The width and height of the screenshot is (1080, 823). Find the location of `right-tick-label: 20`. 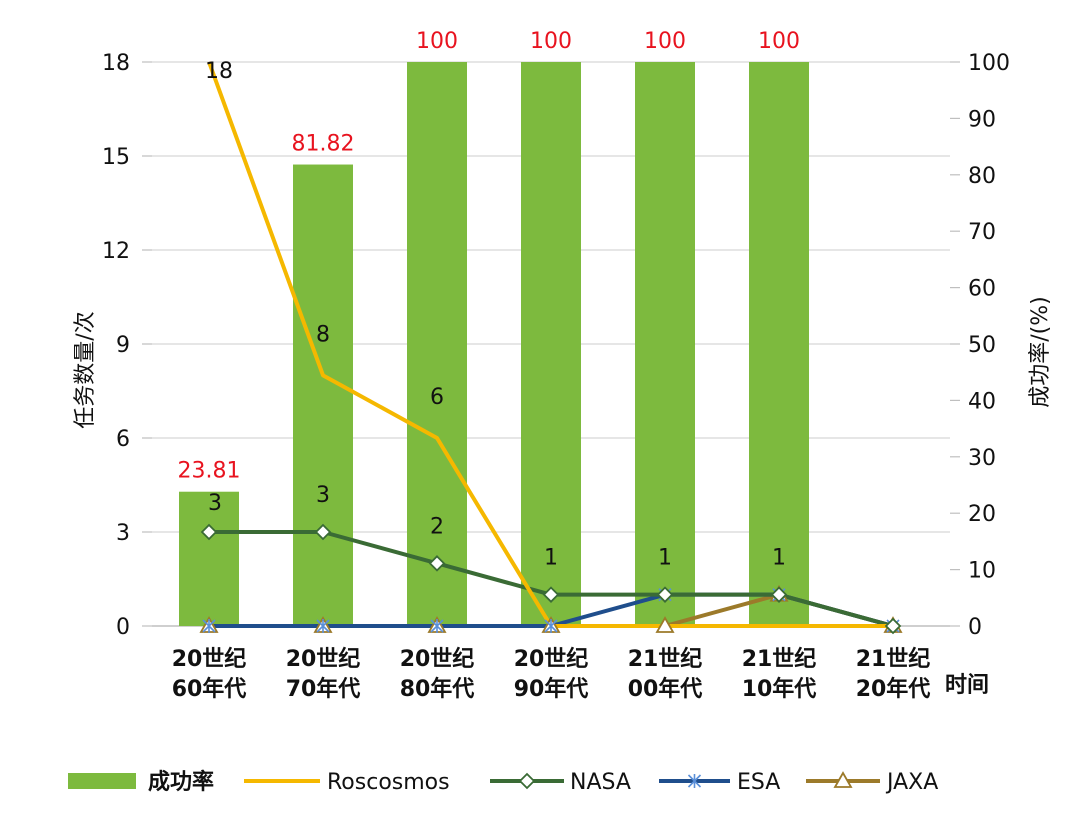

right-tick-label: 20 is located at coordinates (982, 514).